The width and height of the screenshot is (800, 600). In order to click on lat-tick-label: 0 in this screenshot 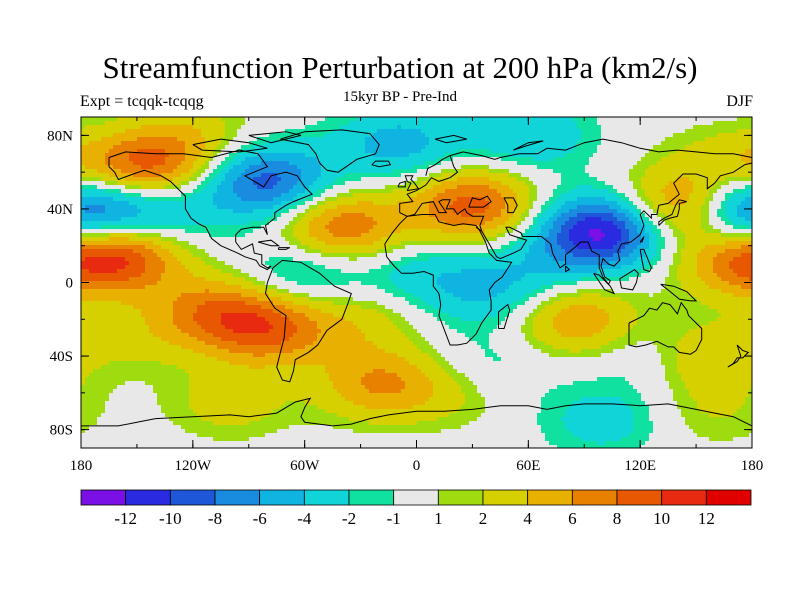, I will do `click(70, 284)`.